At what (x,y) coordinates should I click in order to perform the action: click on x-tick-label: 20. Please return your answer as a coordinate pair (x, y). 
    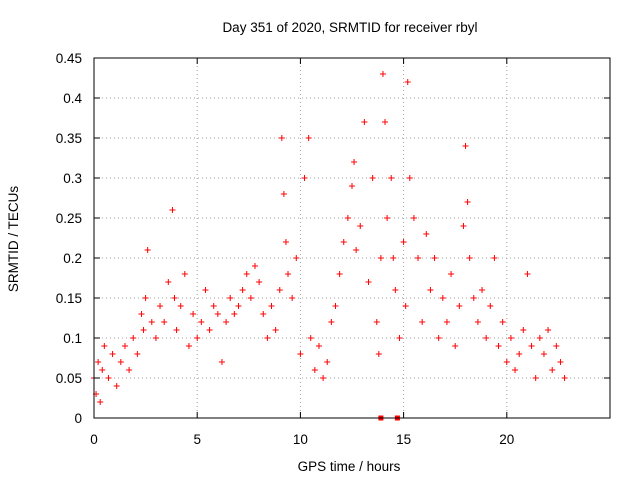
    Looking at the image, I should click on (506, 439).